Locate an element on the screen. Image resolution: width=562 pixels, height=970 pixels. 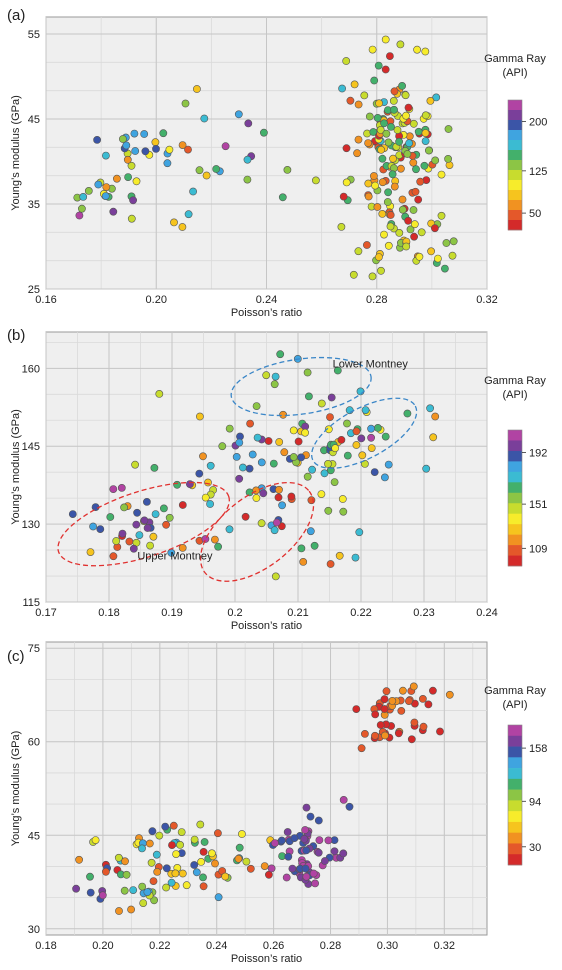
y-tick-label: 160 is located at coordinates (31, 369).